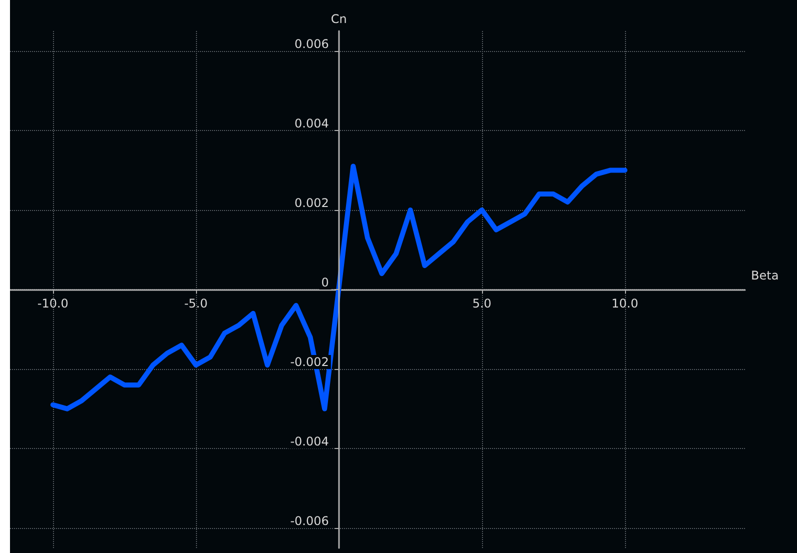 This screenshot has height=553, width=797. I want to click on x-axis-title: Beta, so click(765, 275).